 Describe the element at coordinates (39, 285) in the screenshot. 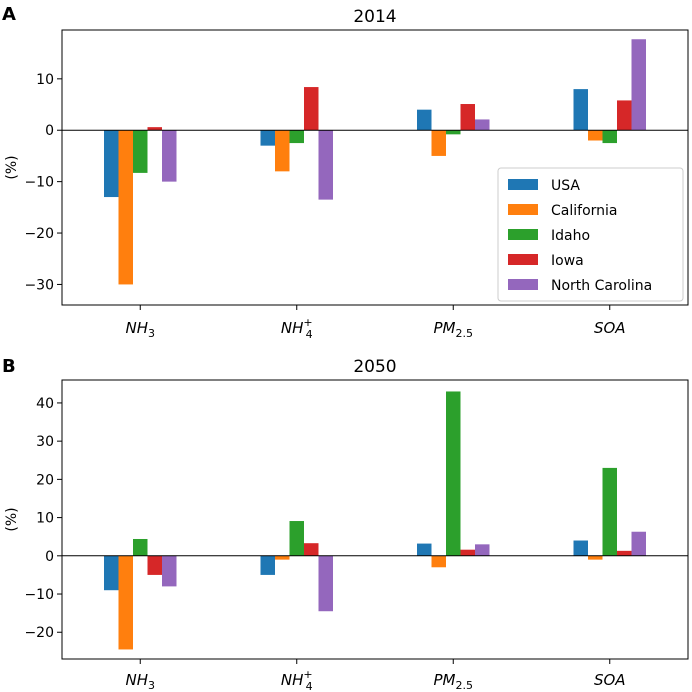

I see `y-tick-label: −30` at that location.